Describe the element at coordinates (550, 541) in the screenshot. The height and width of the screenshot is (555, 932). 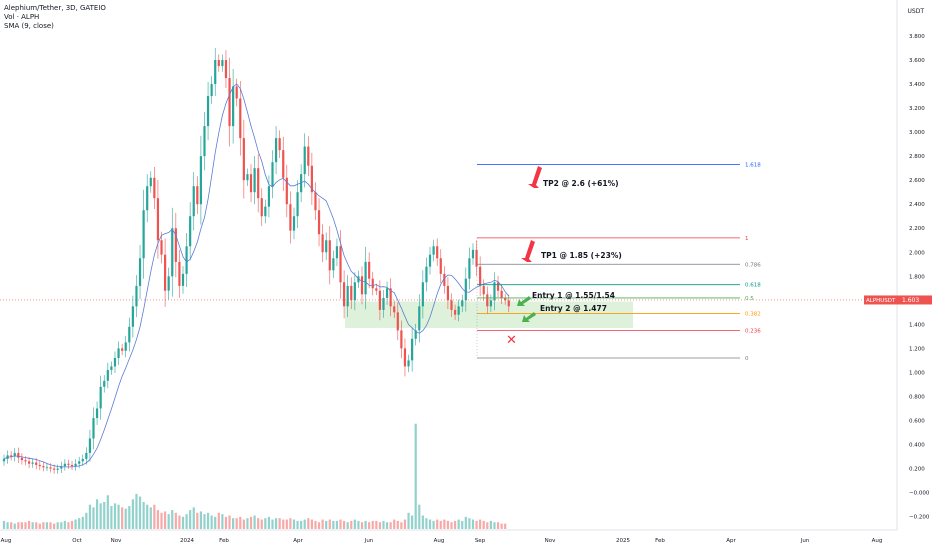
I see `x-tick-label: Nov` at that location.